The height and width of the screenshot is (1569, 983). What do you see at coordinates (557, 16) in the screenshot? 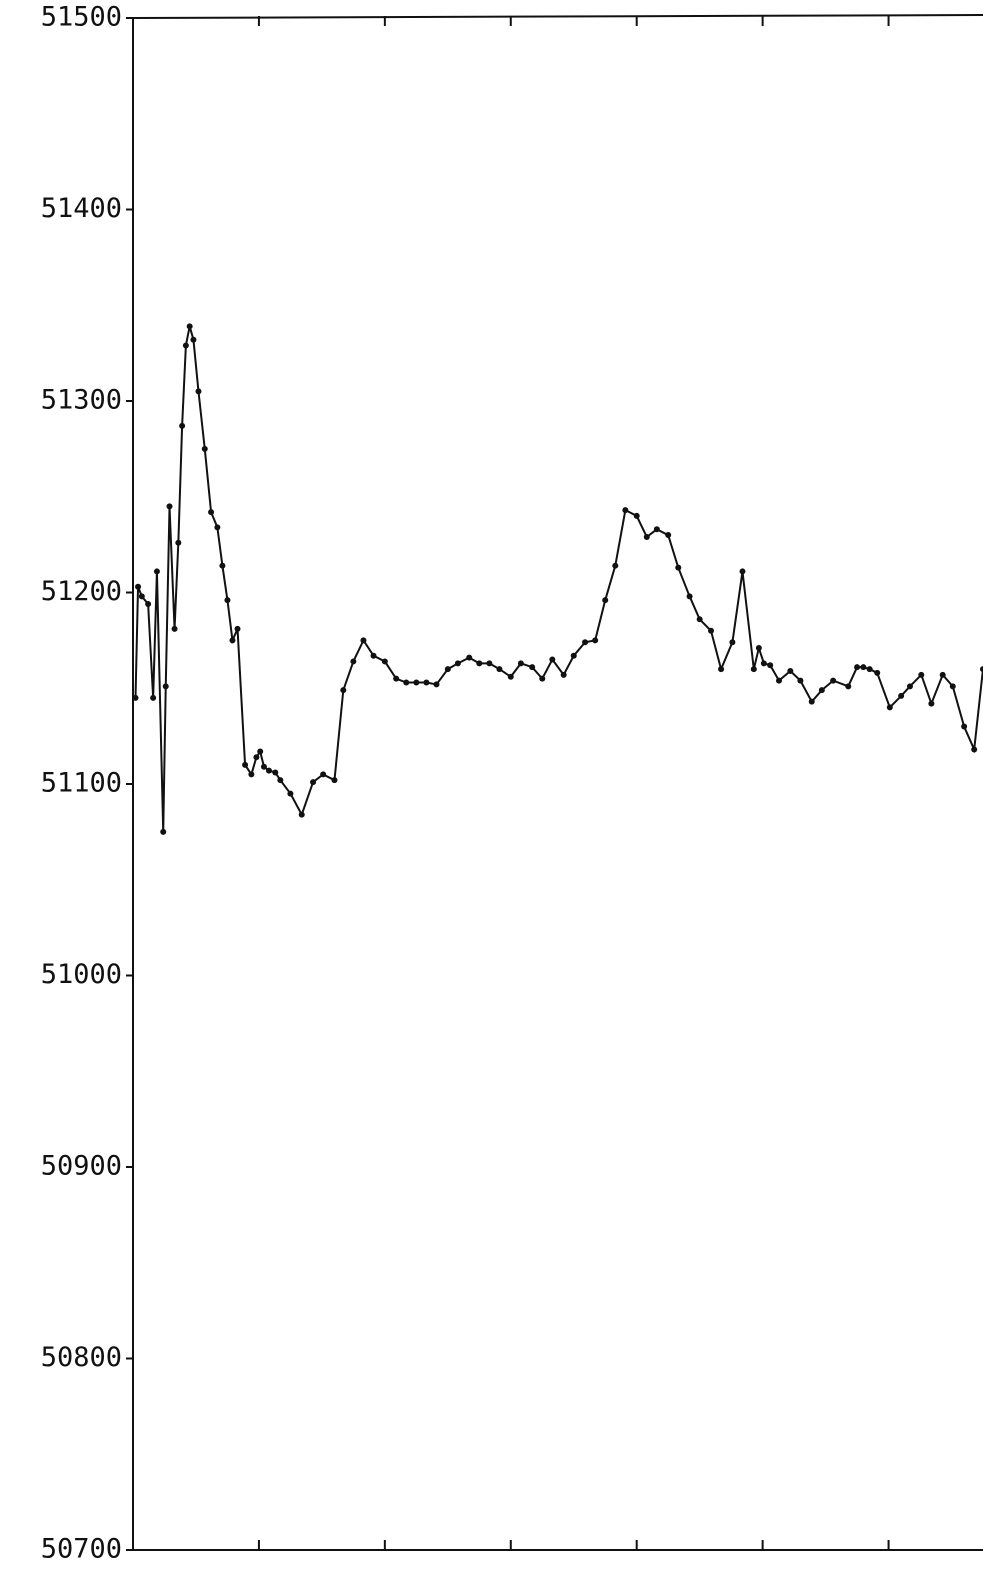
I see `top-frame` at bounding box center [557, 16].